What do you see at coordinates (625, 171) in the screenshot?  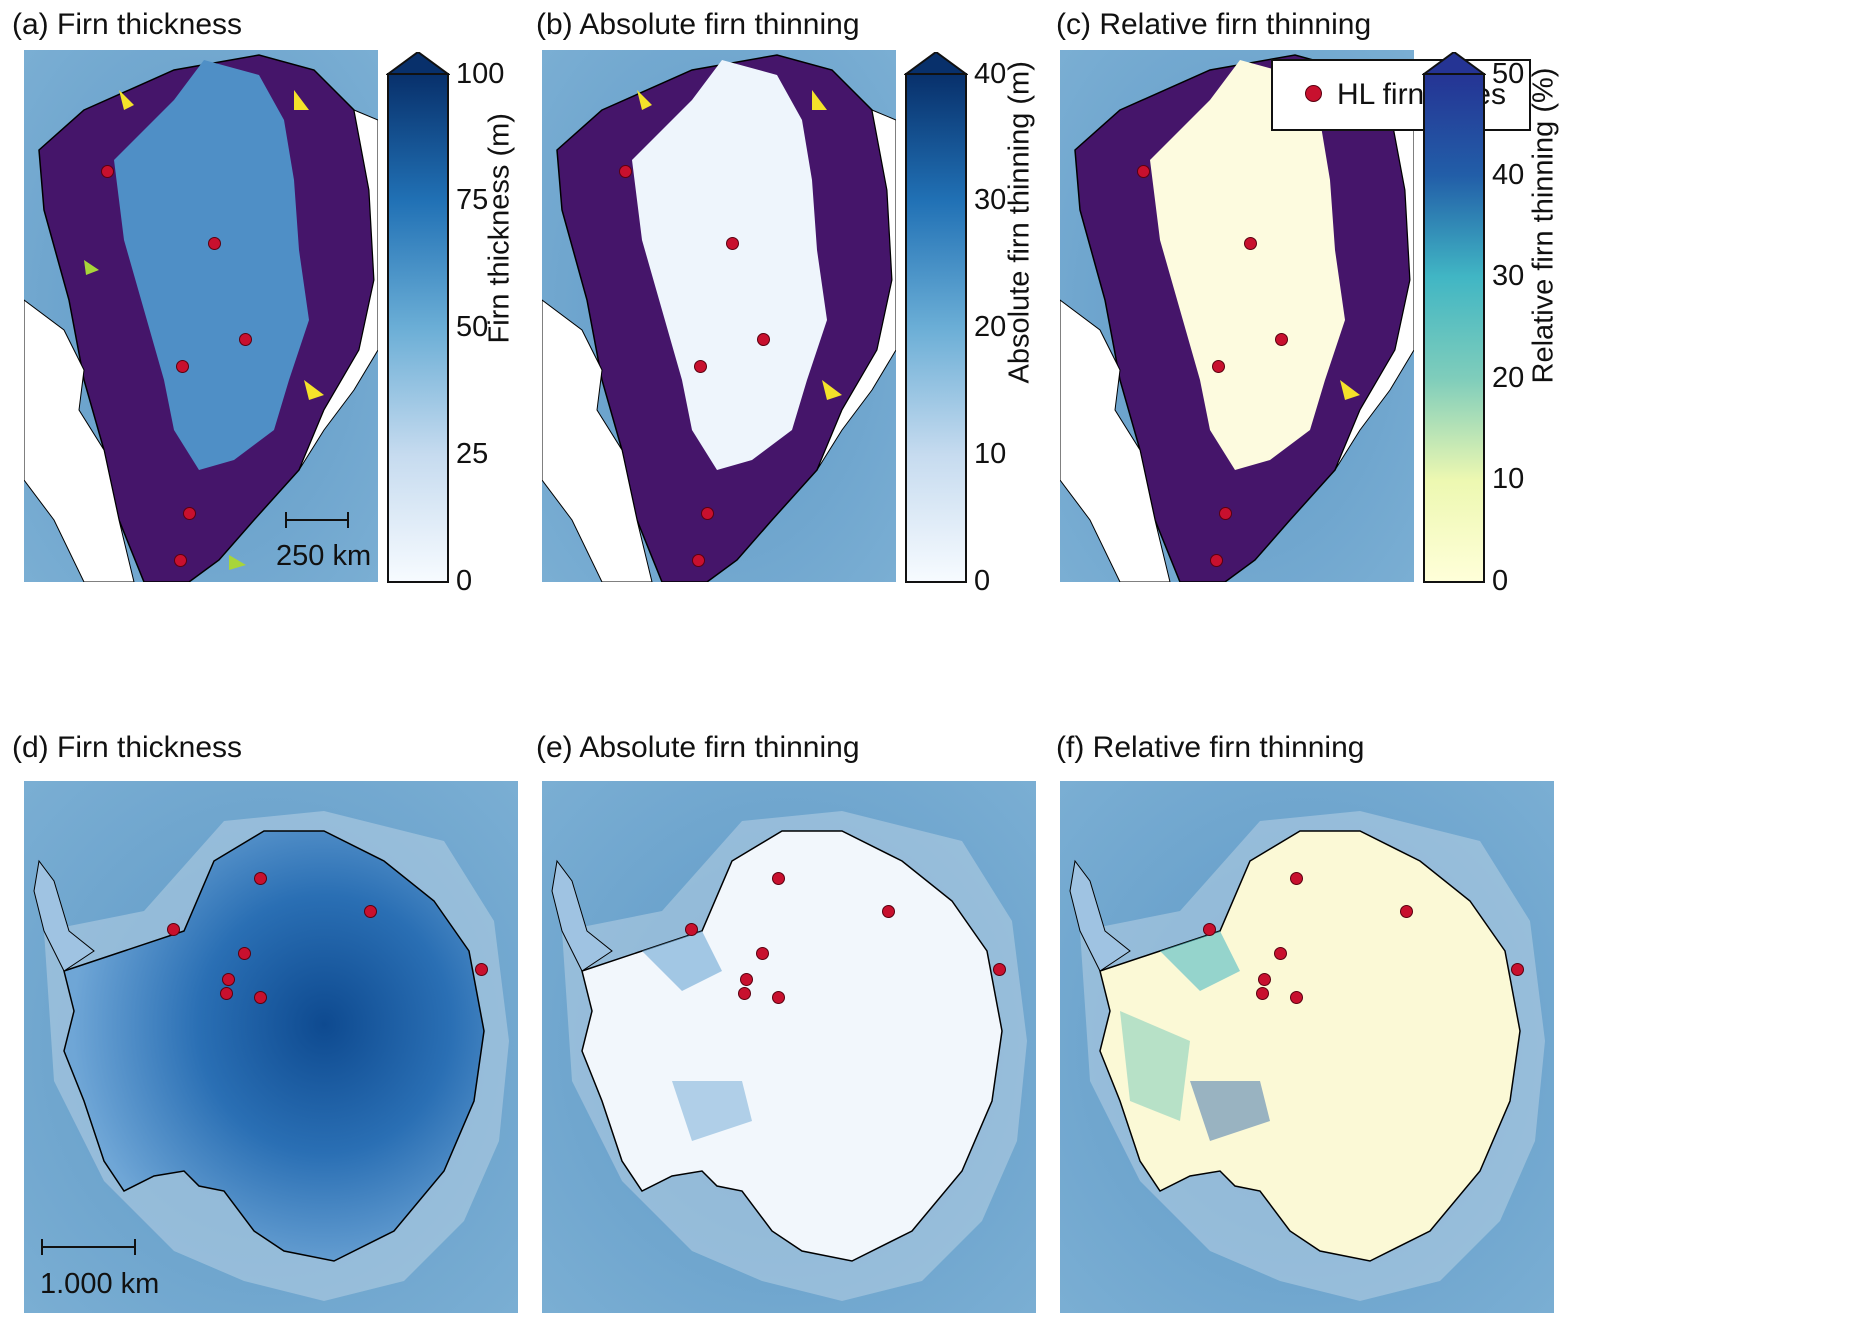 I see `core-b1` at bounding box center [625, 171].